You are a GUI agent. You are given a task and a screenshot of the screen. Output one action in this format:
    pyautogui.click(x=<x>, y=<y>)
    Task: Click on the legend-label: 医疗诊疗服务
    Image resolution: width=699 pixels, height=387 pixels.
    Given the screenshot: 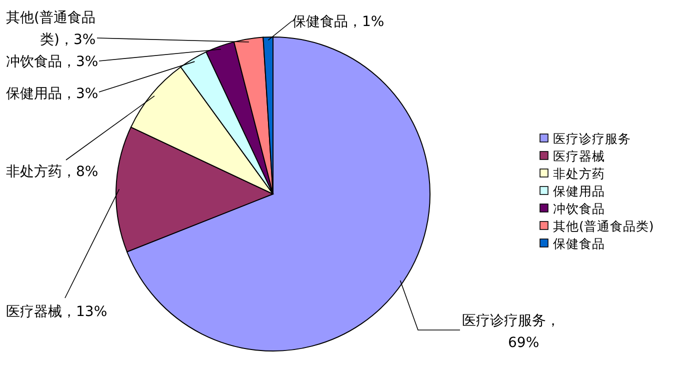 What is the action you would take?
    pyautogui.click(x=592, y=138)
    